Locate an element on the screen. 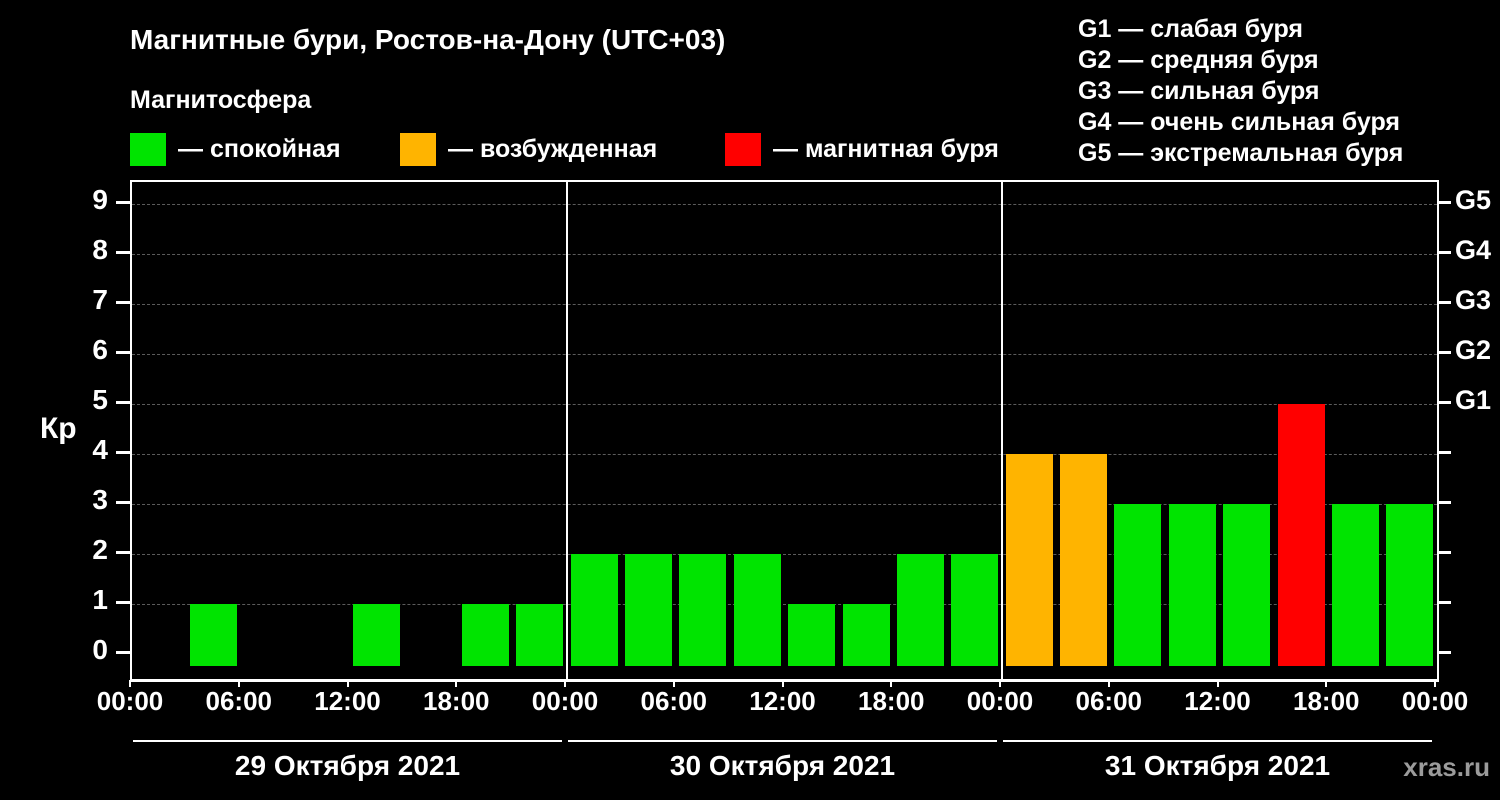 The height and width of the screenshot is (800, 1500). y-tick-label: 4 is located at coordinates (100, 449).